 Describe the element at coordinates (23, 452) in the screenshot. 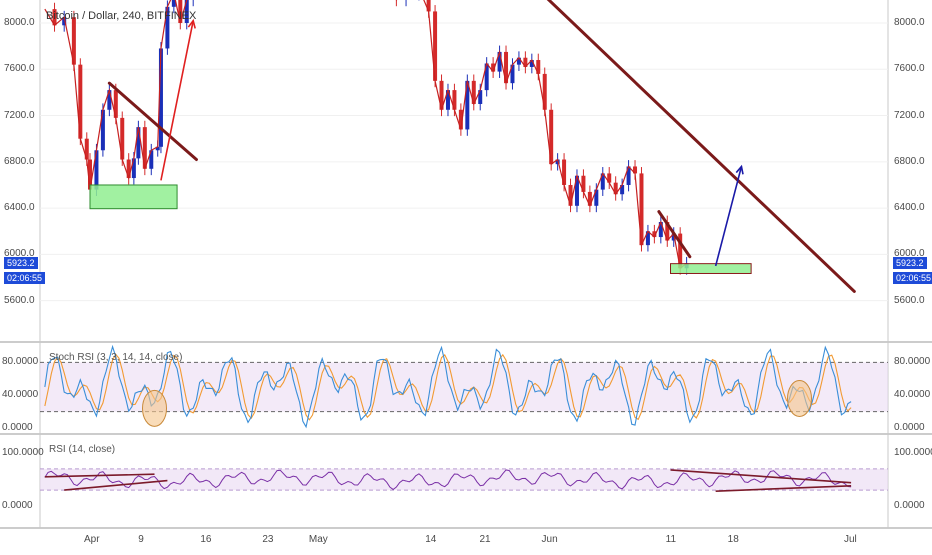

I see `rsi-tick-left: 100.0000` at that location.